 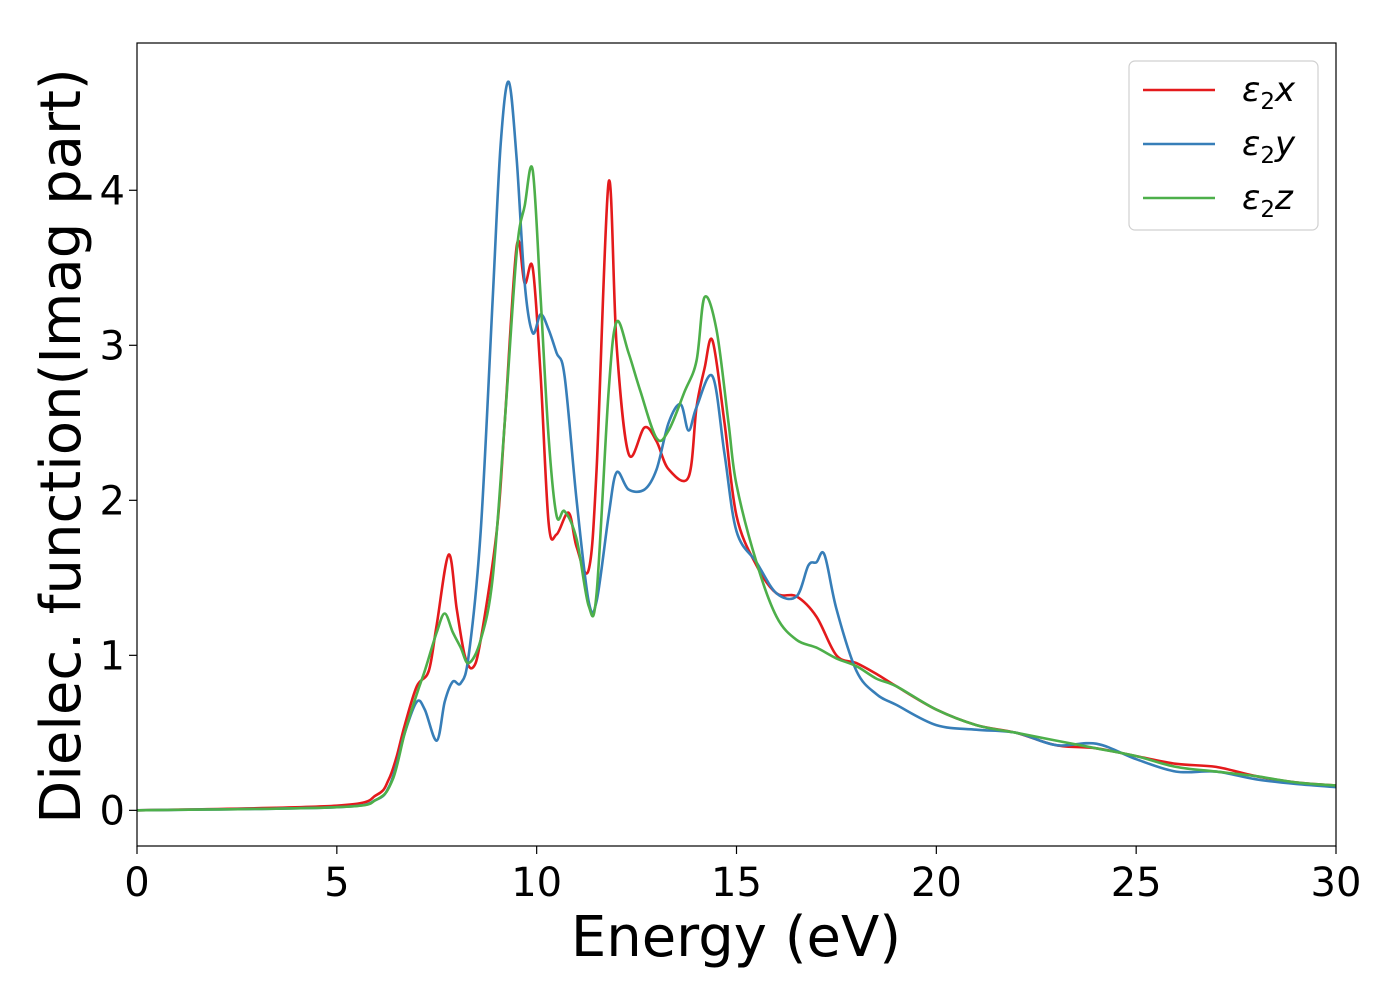 What do you see at coordinates (112, 346) in the screenshot?
I see `y-tick-label: 3` at bounding box center [112, 346].